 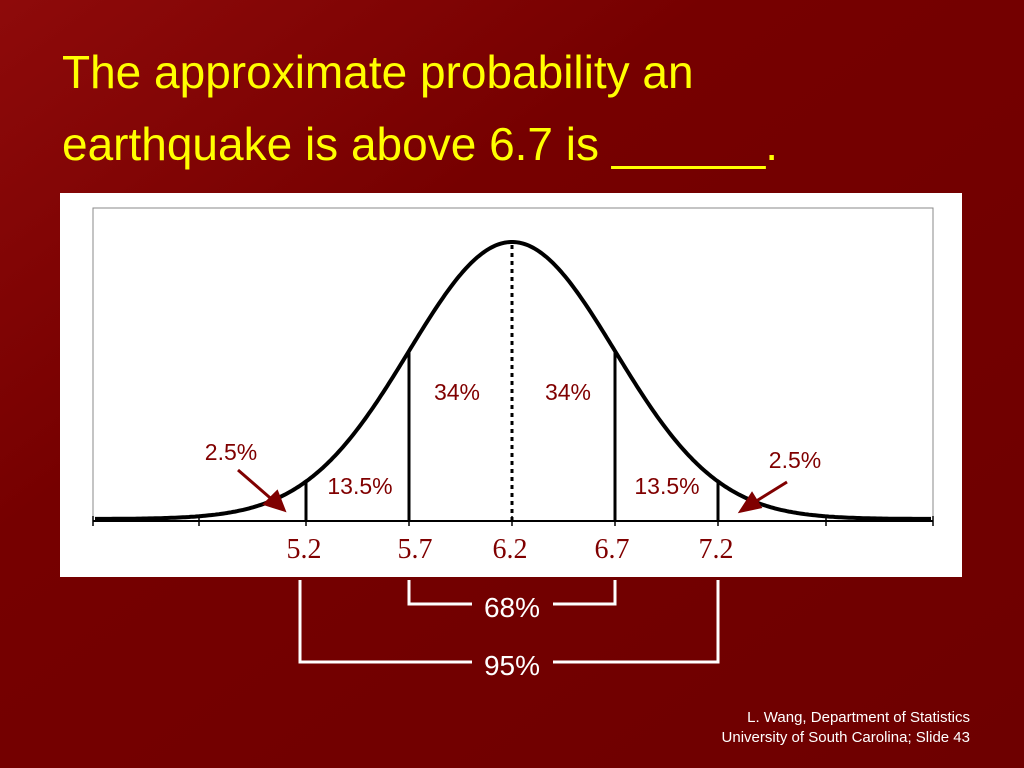 What do you see at coordinates (304, 549) in the screenshot?
I see `x-label: 5.2` at bounding box center [304, 549].